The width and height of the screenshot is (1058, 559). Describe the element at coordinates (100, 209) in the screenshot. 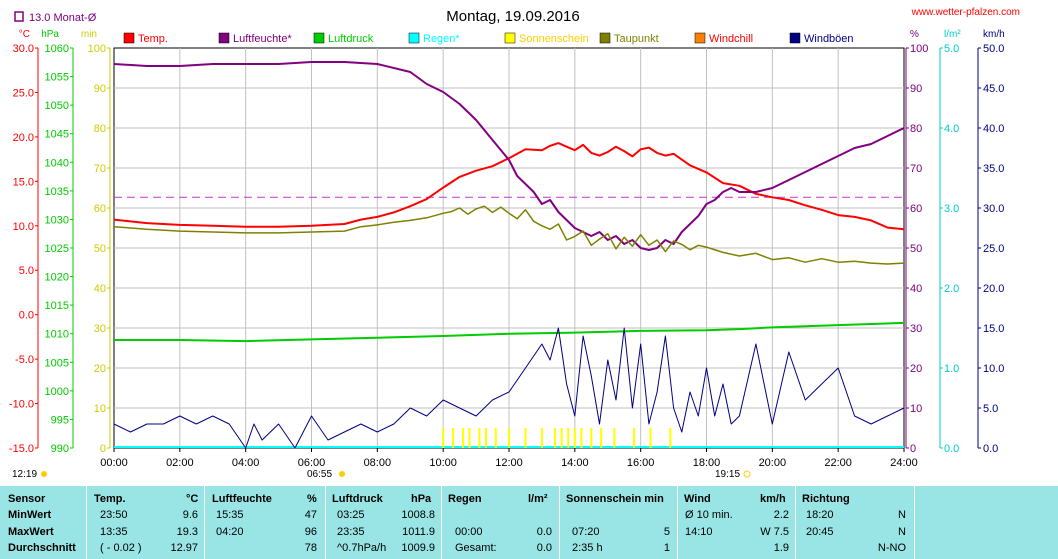

I see `left-axis-tick-label: 60` at that location.